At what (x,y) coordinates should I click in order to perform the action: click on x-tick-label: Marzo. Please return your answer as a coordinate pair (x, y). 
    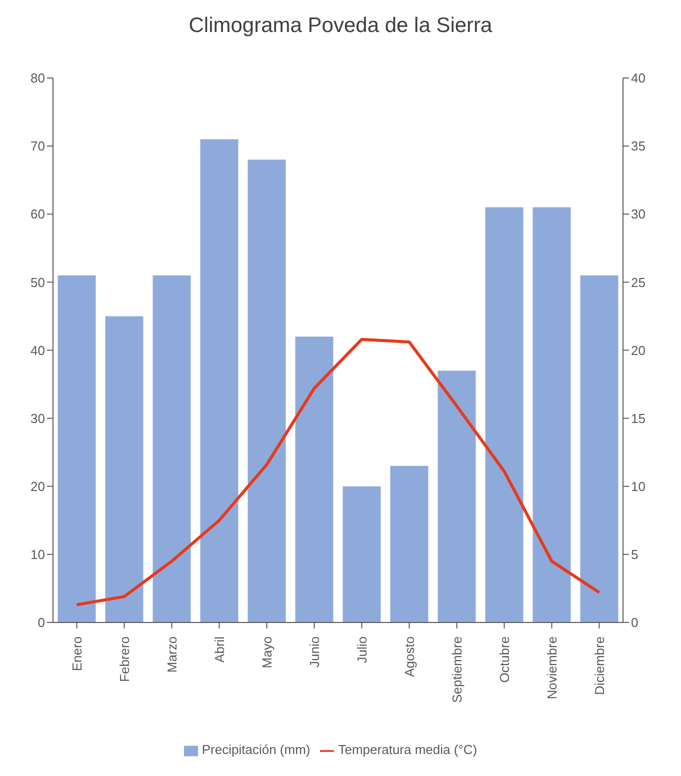
    Looking at the image, I should click on (172, 654).